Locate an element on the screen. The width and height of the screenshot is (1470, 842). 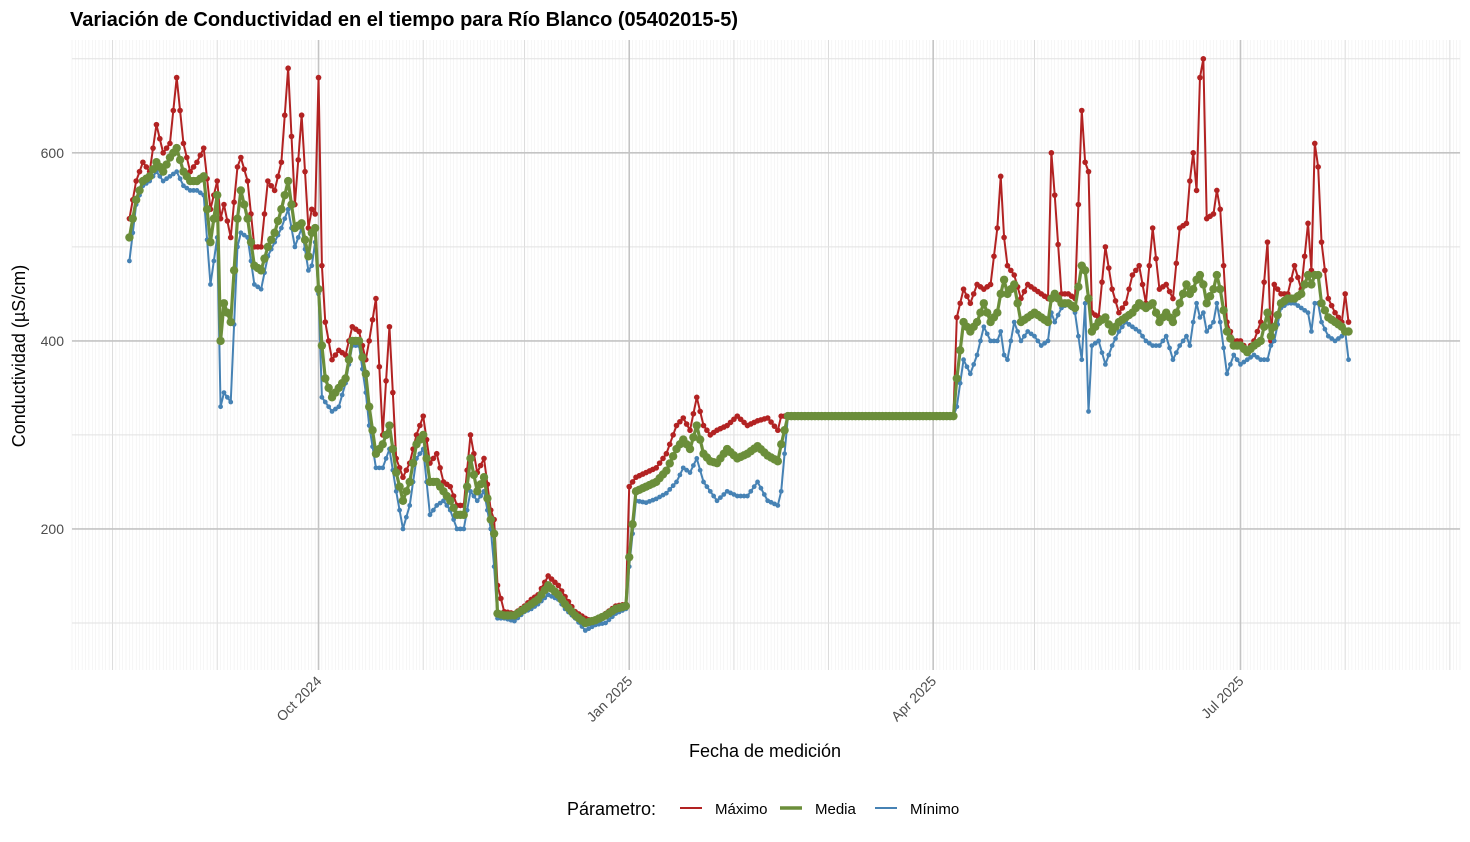
y-axis-title: Conductividad (µS/cm) is located at coordinates (19, 356).